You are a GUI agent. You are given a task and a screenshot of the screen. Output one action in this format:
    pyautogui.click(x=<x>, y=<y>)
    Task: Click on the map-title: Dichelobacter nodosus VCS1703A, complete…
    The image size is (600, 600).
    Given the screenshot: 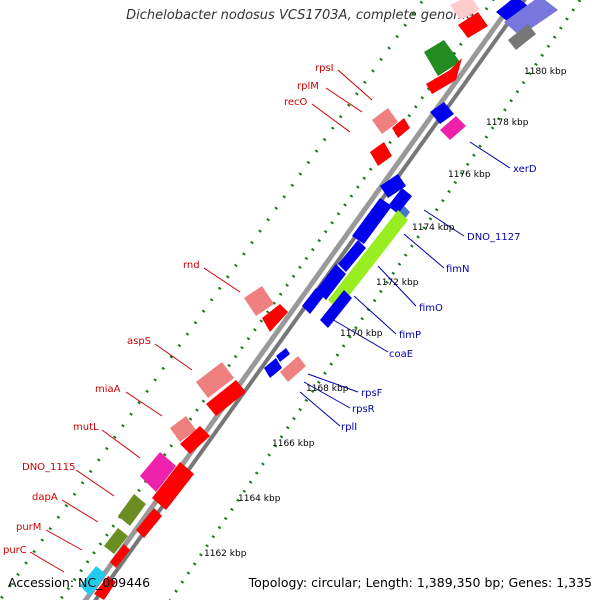 What is the action you would take?
    pyautogui.click(x=300, y=15)
    